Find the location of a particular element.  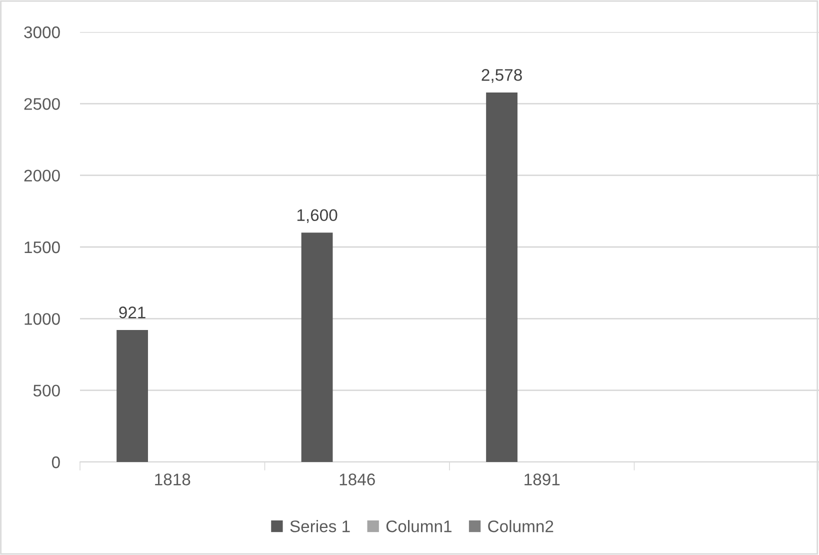

data-label: 2,578 is located at coordinates (502, 76).